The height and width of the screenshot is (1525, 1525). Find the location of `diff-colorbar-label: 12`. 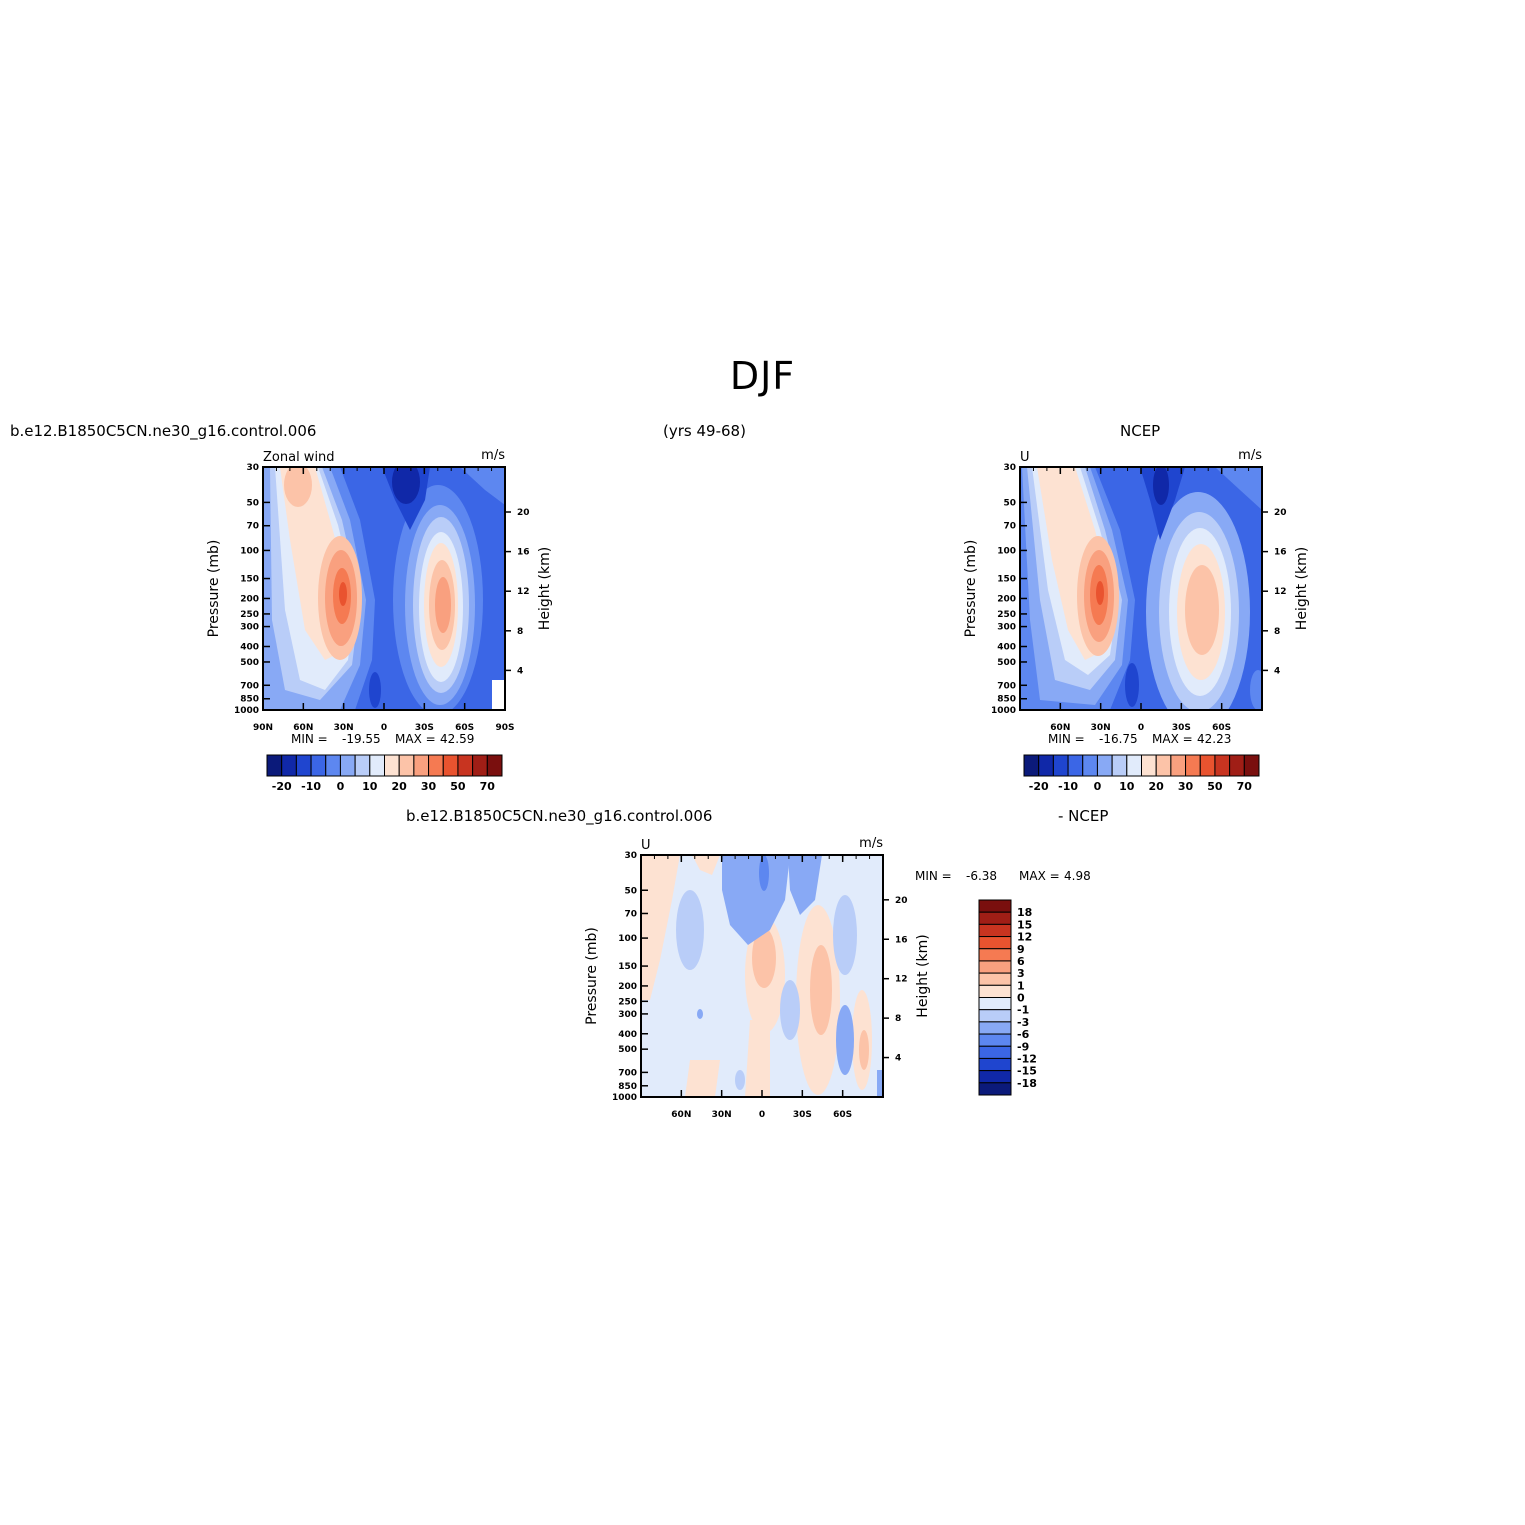

diff-colorbar-label: 12 is located at coordinates (1024, 937).